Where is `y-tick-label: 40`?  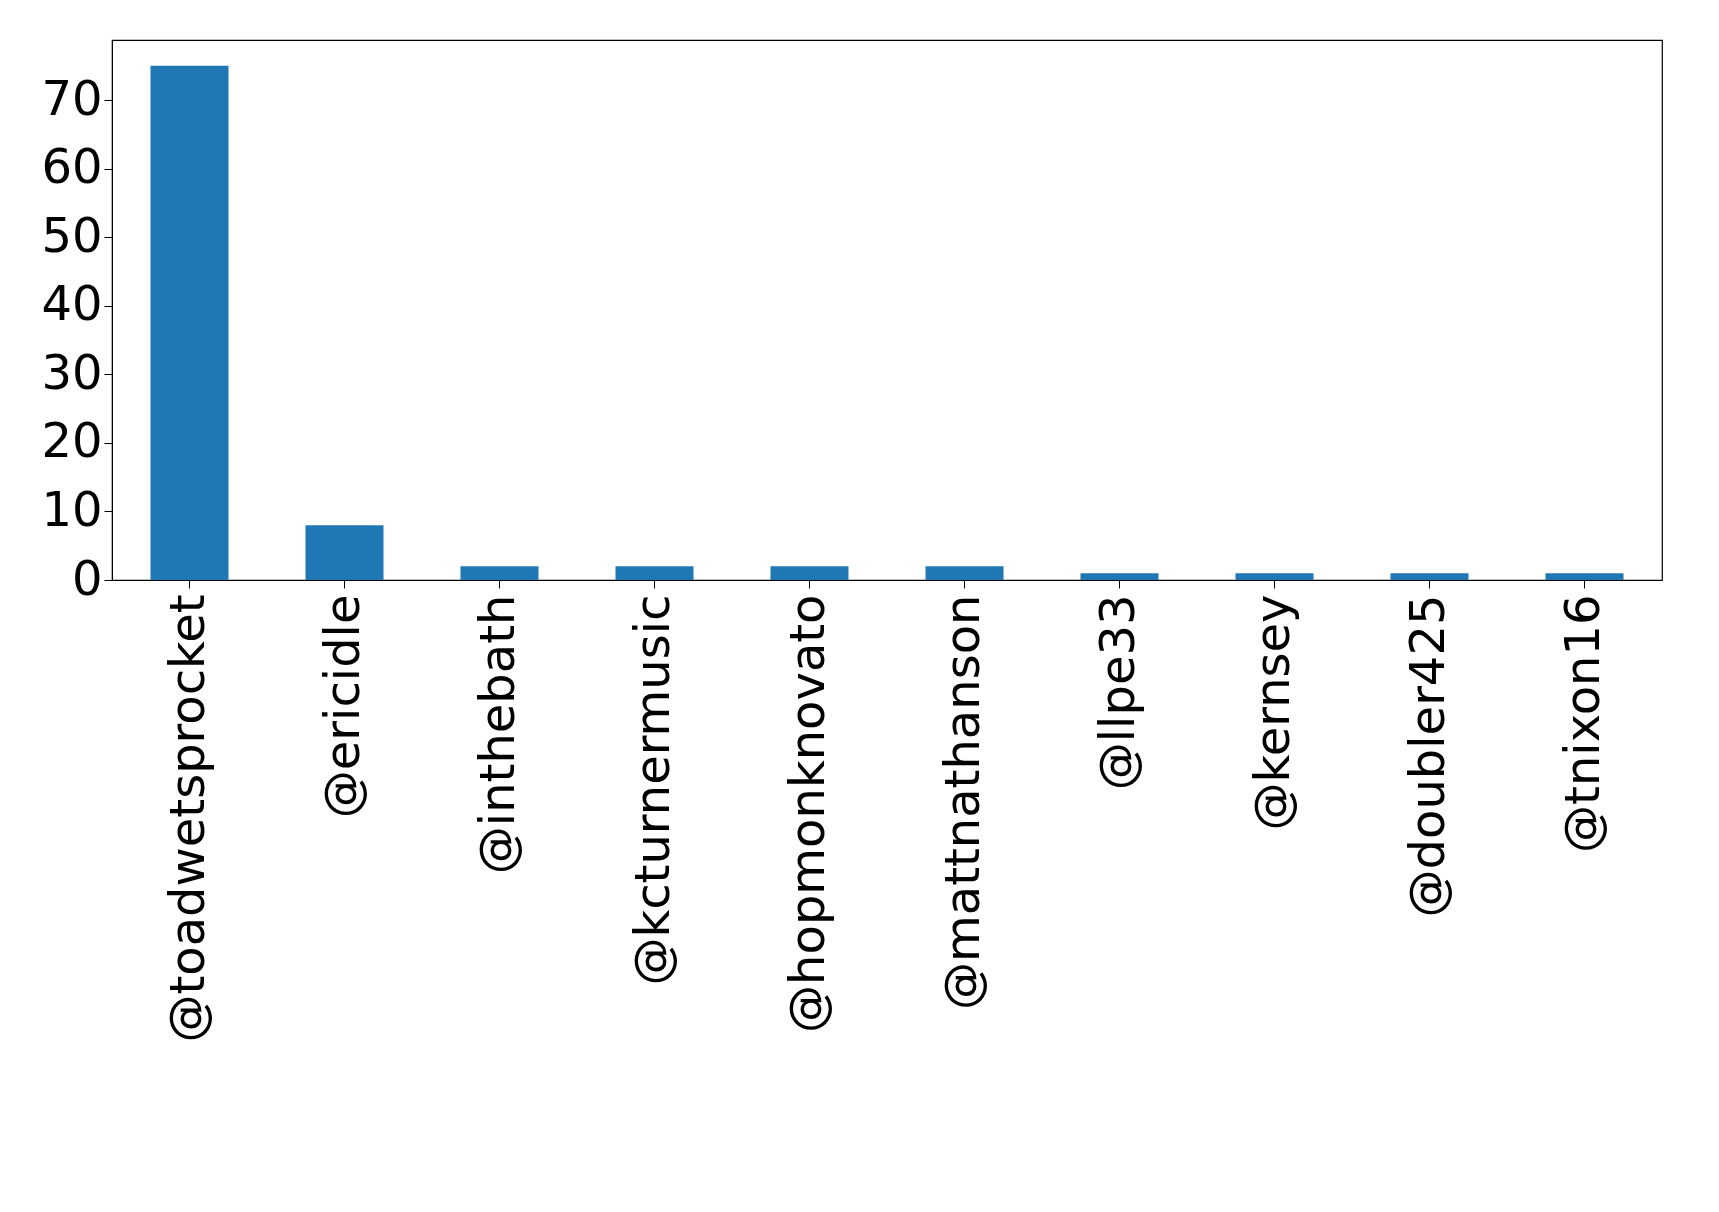
y-tick-label: 40 is located at coordinates (72, 303).